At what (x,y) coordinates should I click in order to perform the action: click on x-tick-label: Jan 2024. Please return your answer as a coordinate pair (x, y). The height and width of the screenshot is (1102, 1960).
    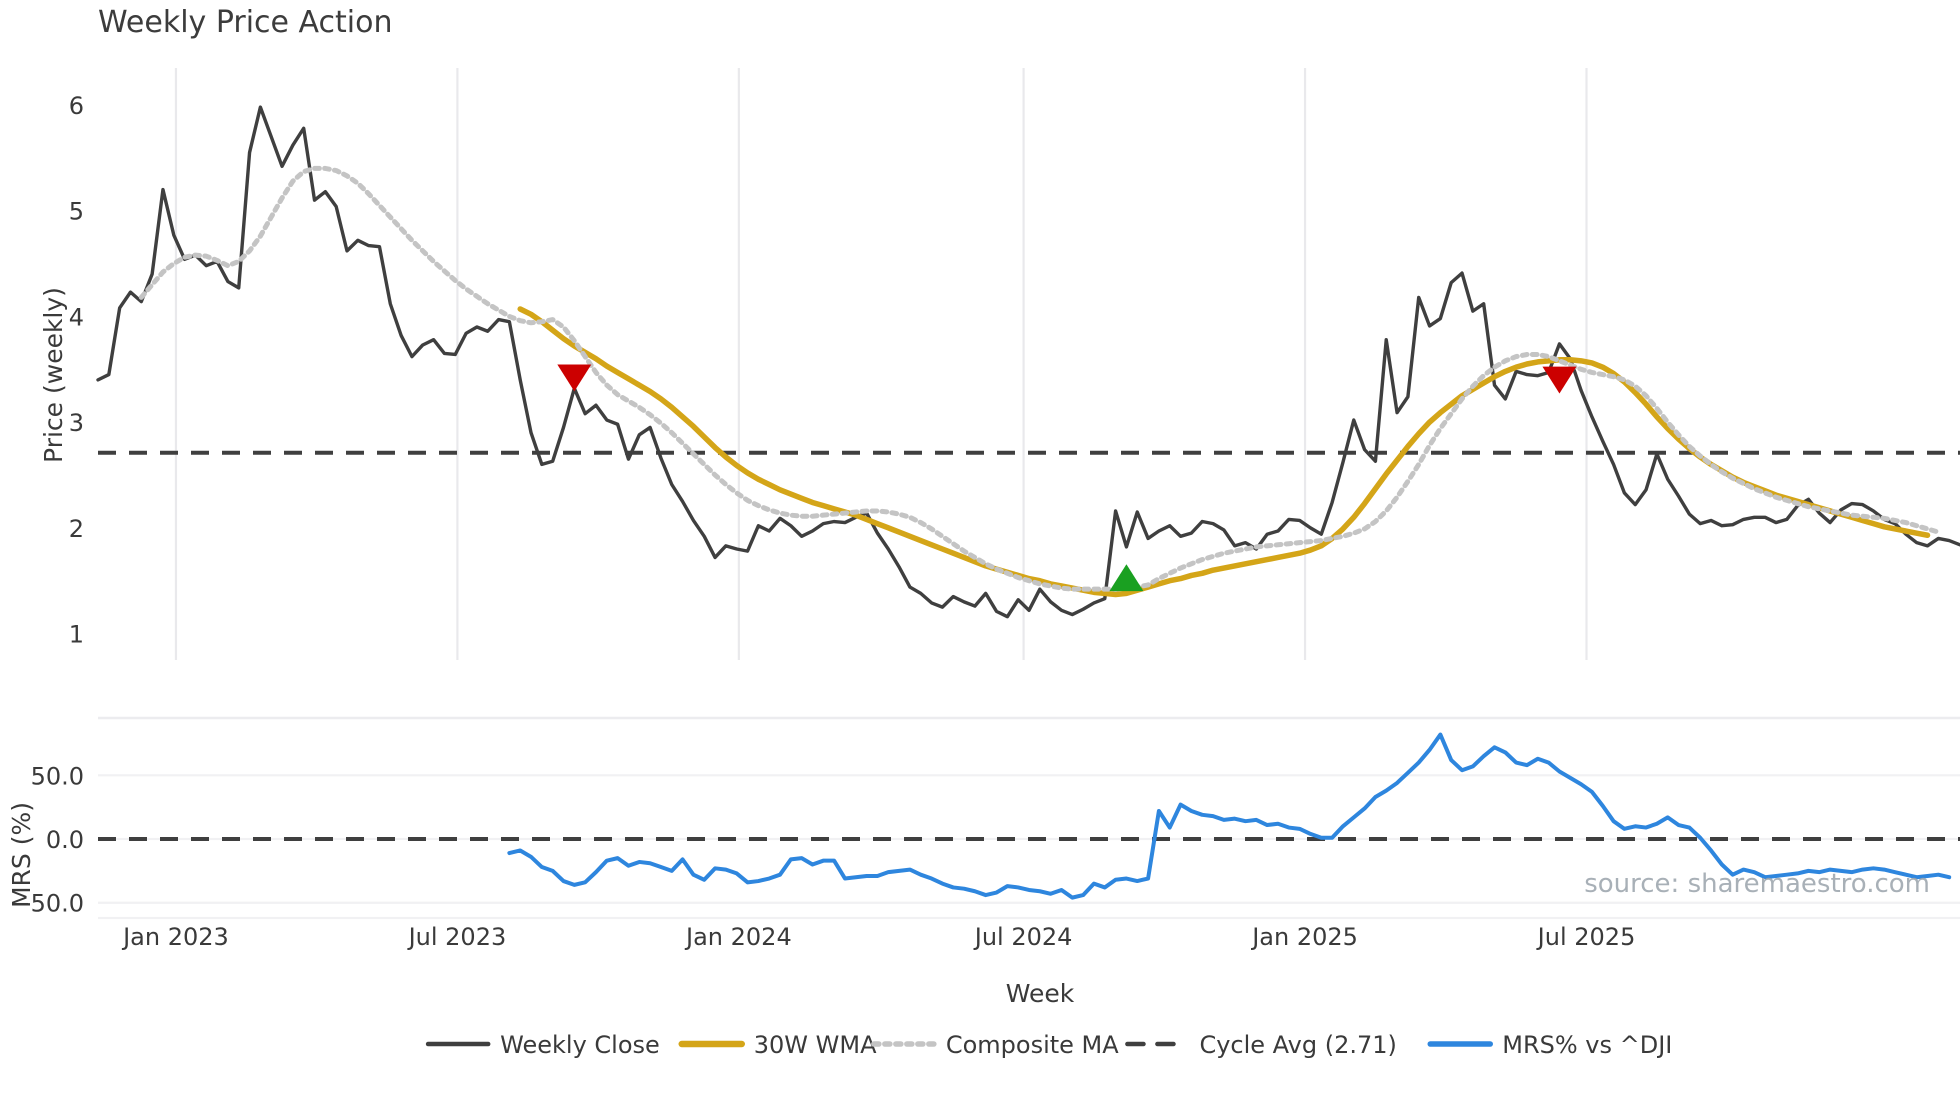
    Looking at the image, I should click on (738, 937).